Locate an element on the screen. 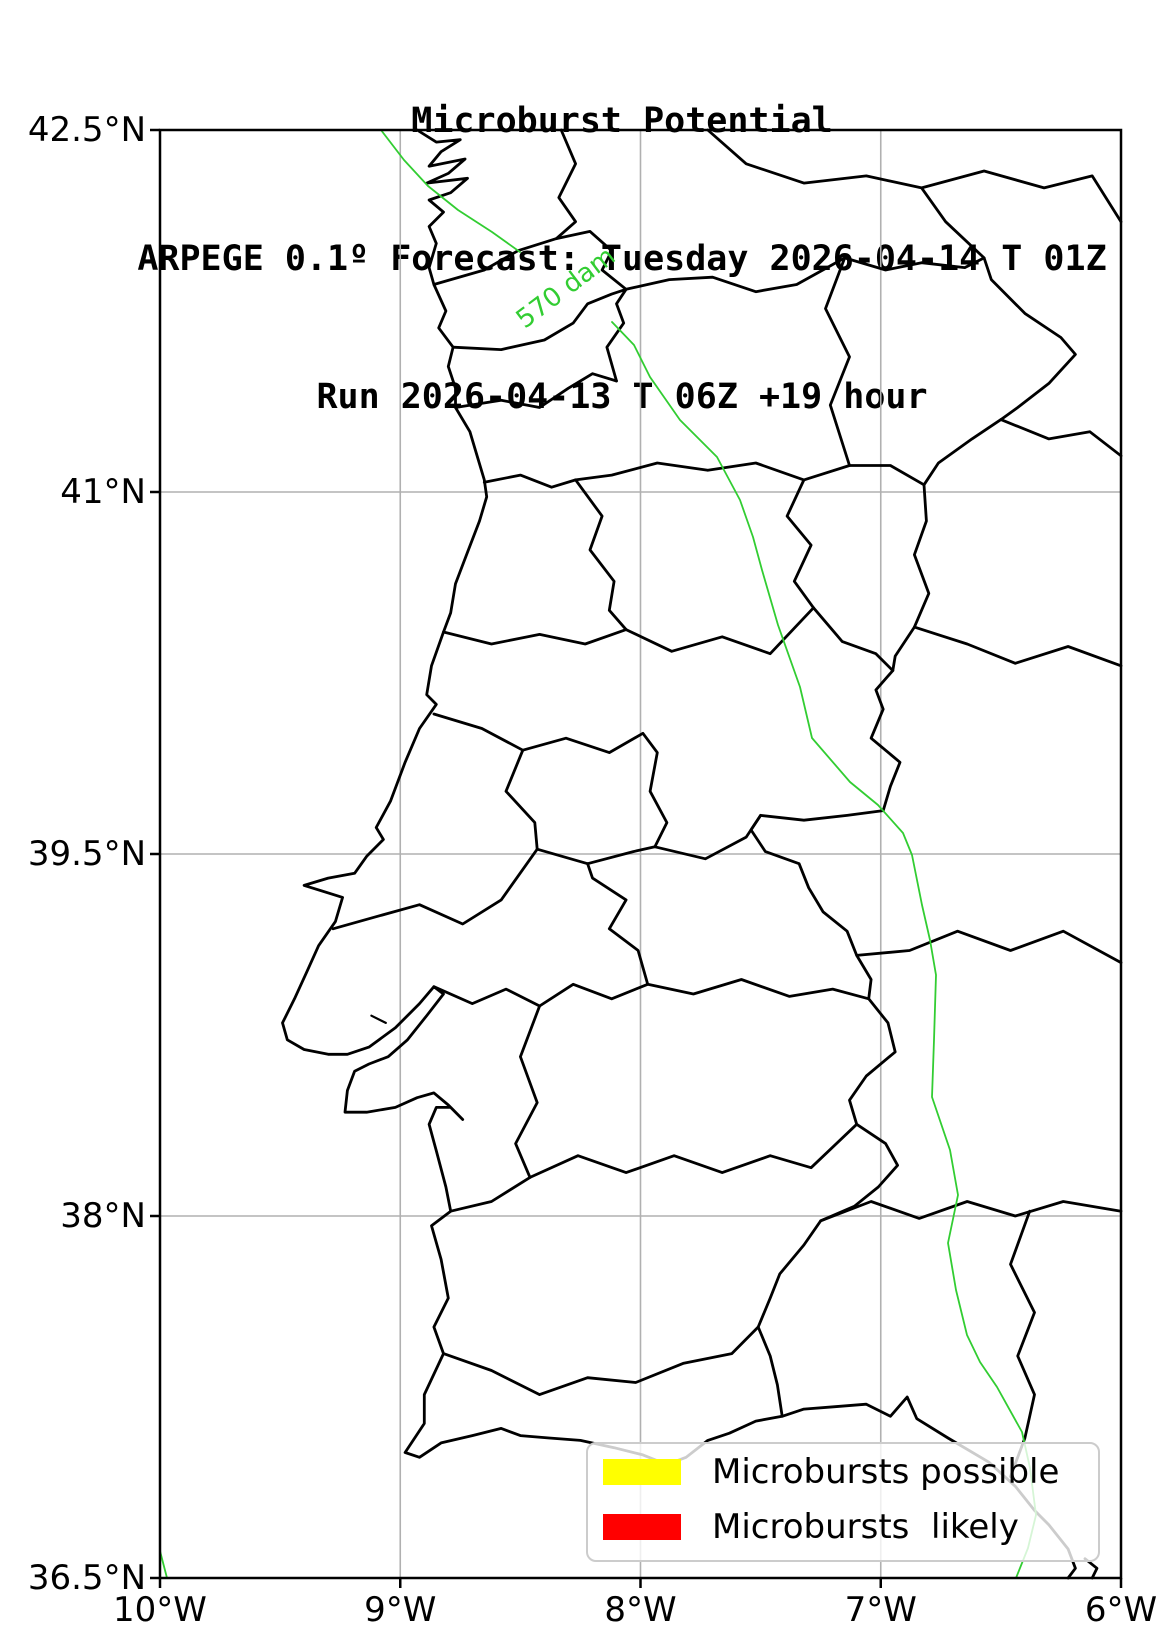 The image size is (1175, 1644). y-tick-label: 38°N is located at coordinates (103, 1216).